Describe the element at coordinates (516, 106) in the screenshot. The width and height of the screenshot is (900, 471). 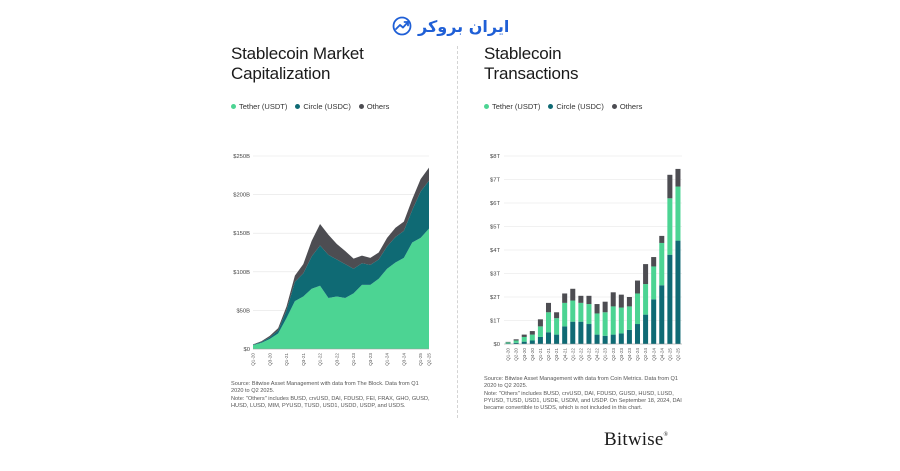
I see `legend-label-tether-2: Tether (USDT)` at that location.